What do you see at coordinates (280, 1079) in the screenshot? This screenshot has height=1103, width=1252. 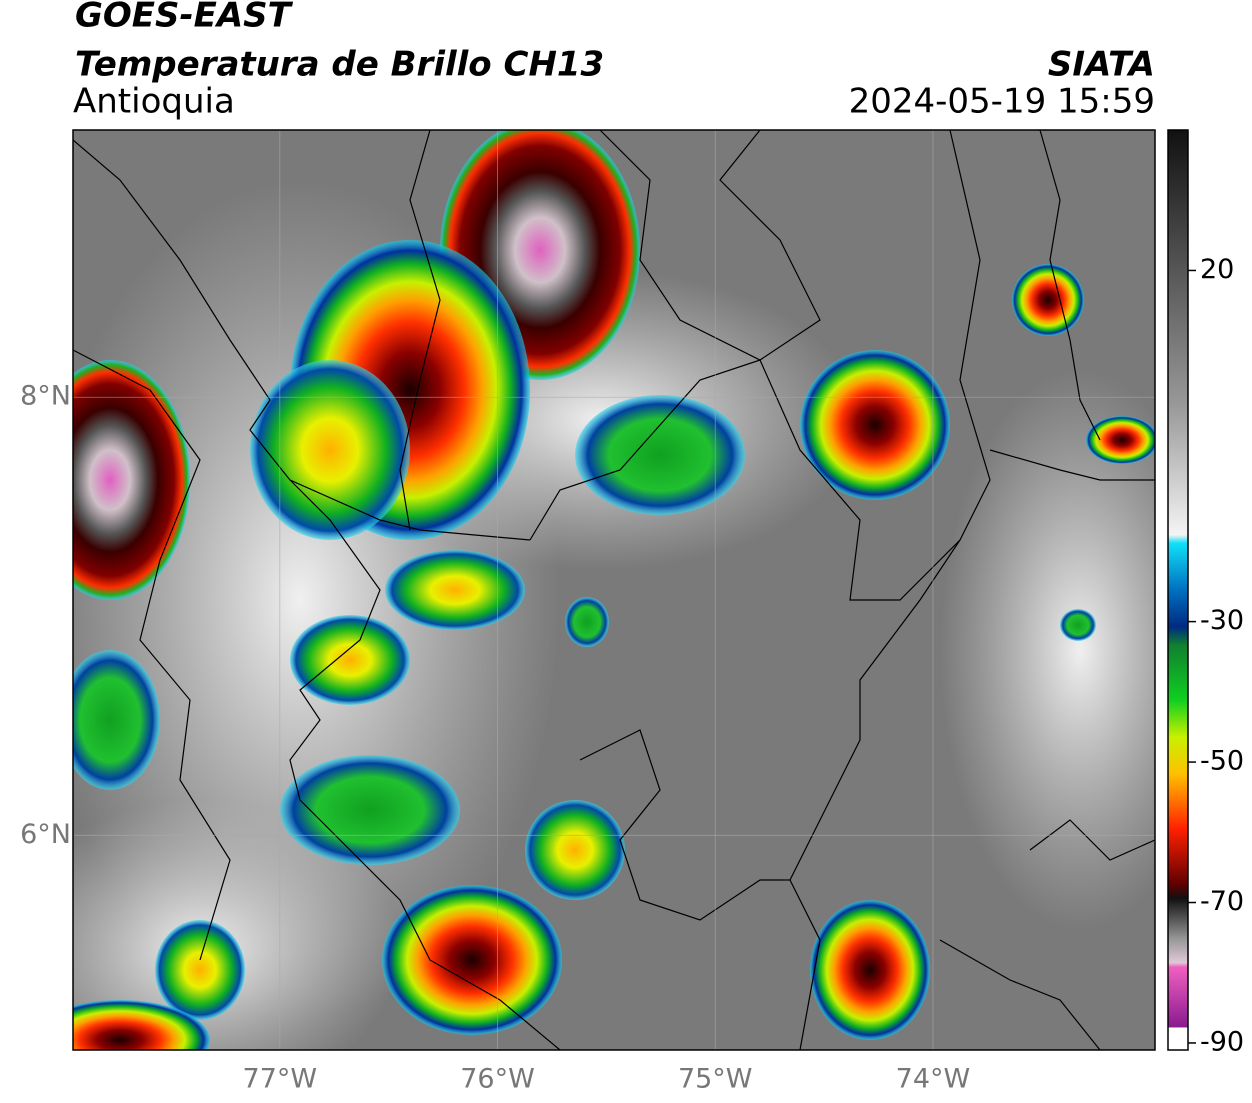 I see `x-tick-label: 77°W` at bounding box center [280, 1079].